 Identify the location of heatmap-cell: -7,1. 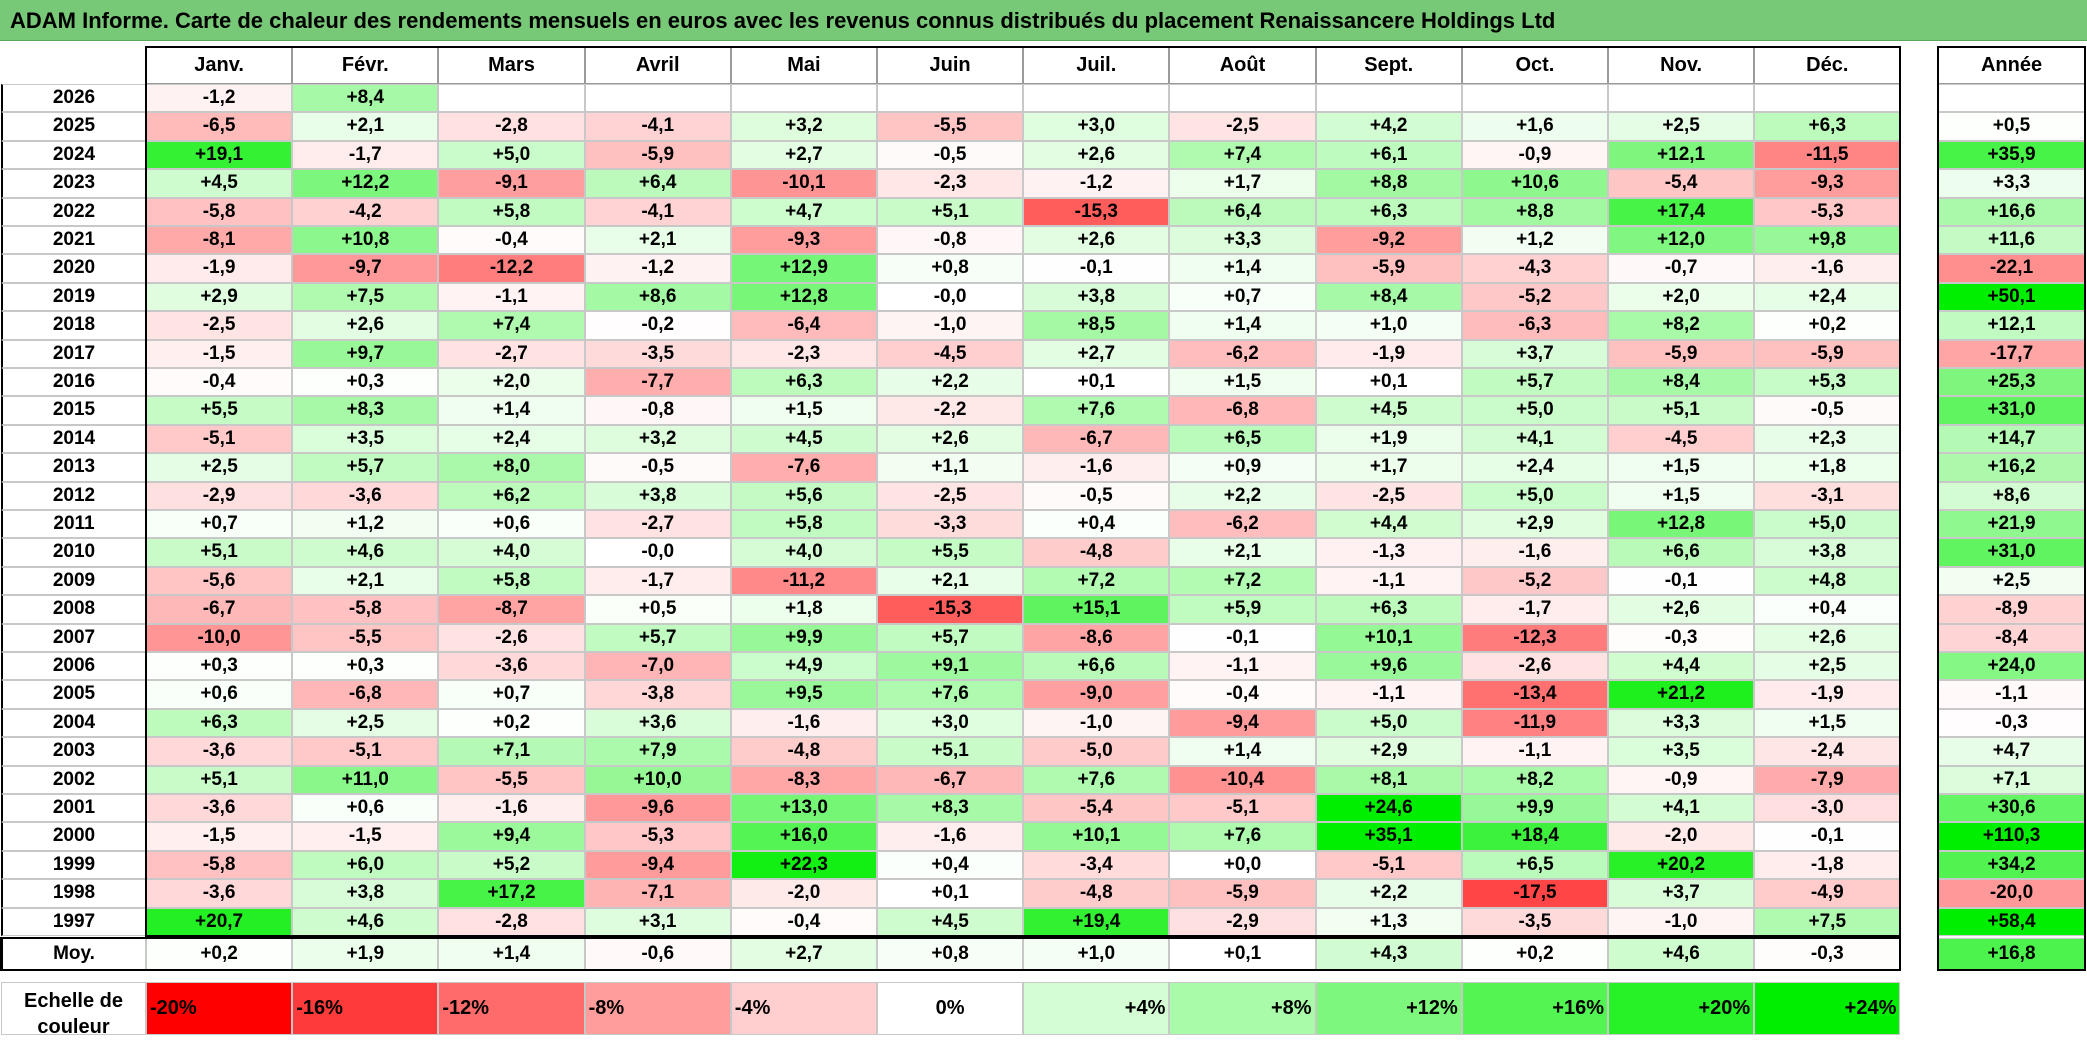
(657, 893).